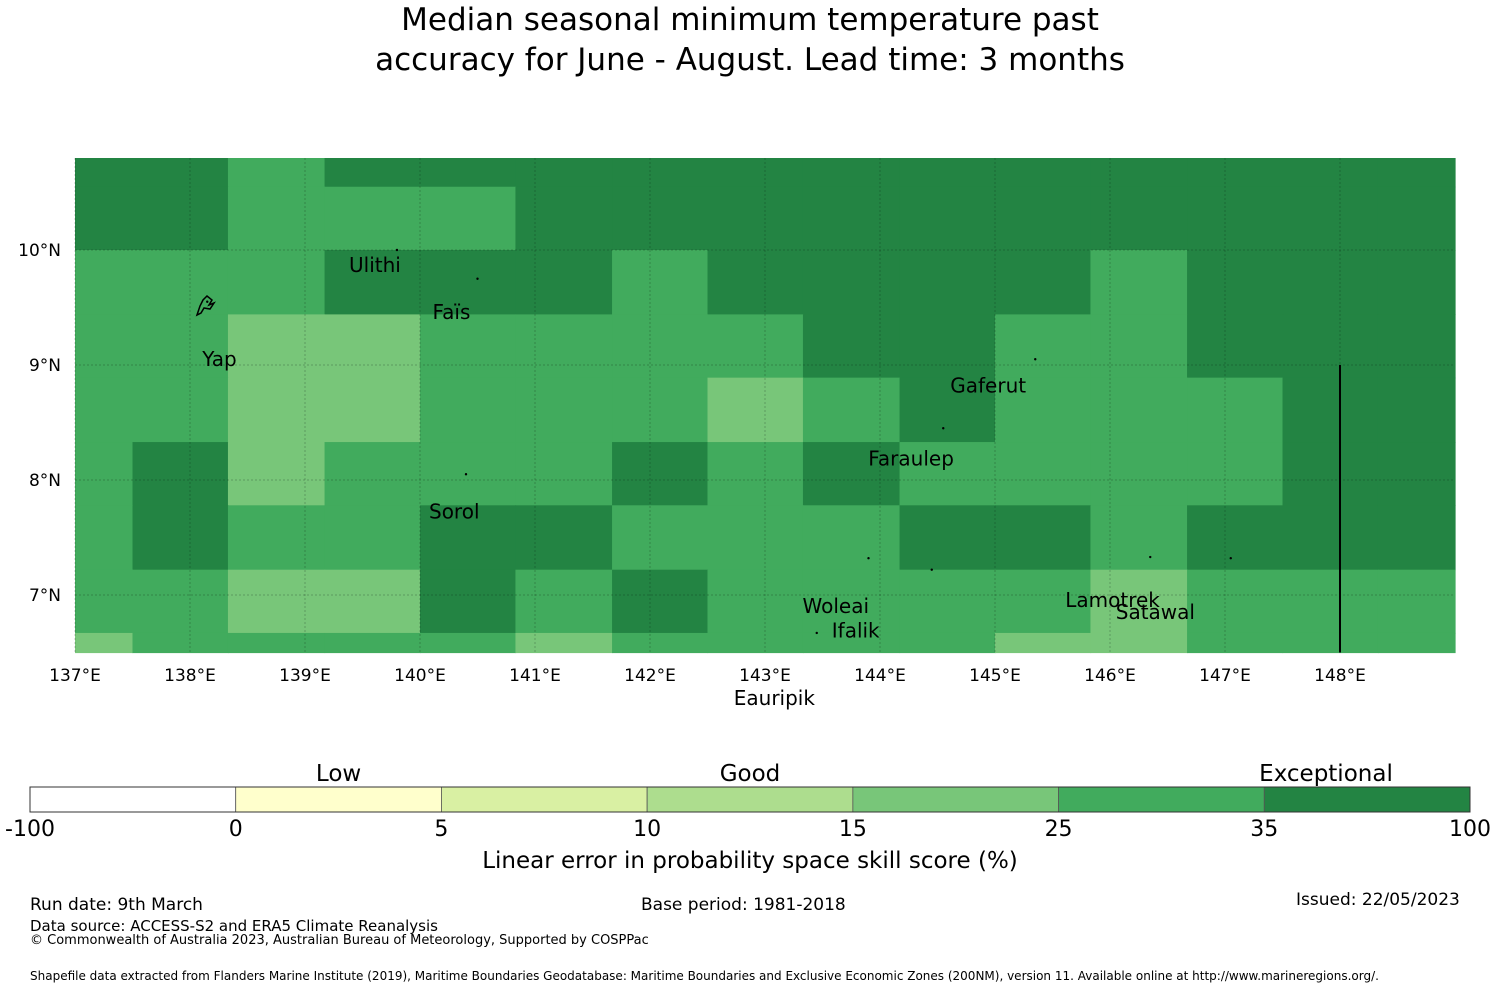 The width and height of the screenshot is (1500, 990). What do you see at coordinates (454, 511) in the screenshot?
I see `place-label: Sorol` at bounding box center [454, 511].